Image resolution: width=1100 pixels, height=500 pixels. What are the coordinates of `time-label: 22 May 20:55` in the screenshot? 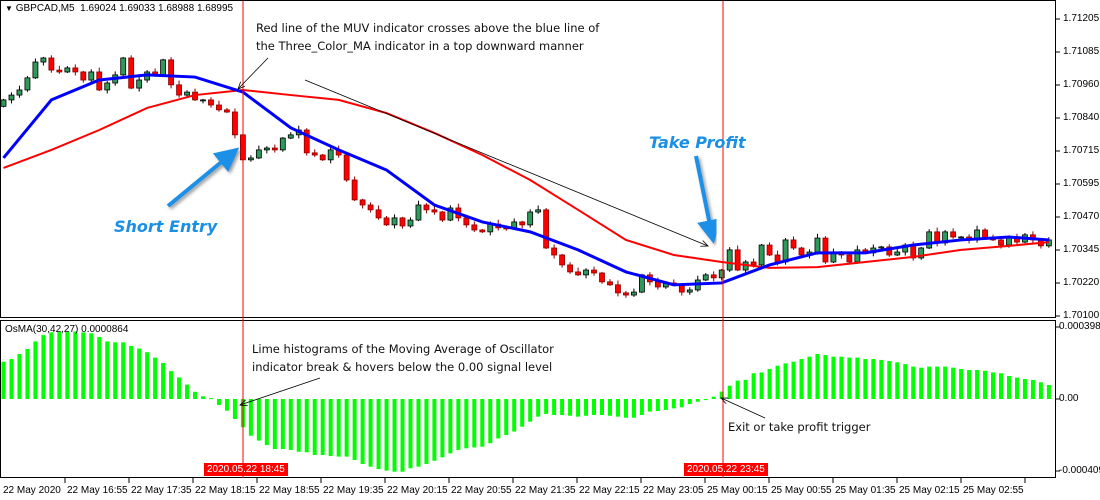 It's located at (481, 490).